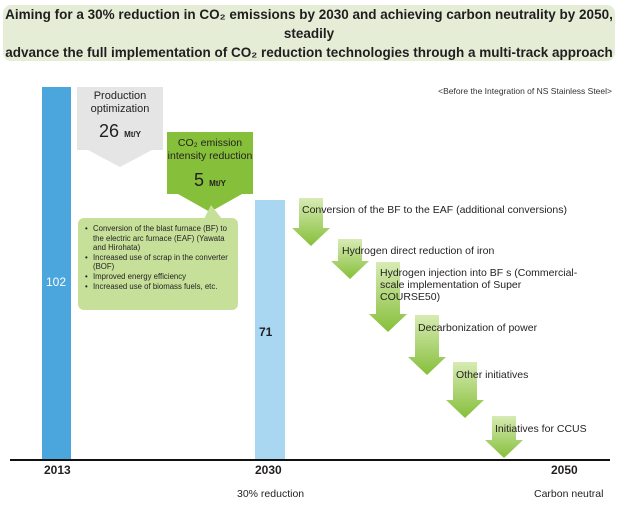  Describe the element at coordinates (120, 158) in the screenshot. I see `production-optimization-arrow` at that location.